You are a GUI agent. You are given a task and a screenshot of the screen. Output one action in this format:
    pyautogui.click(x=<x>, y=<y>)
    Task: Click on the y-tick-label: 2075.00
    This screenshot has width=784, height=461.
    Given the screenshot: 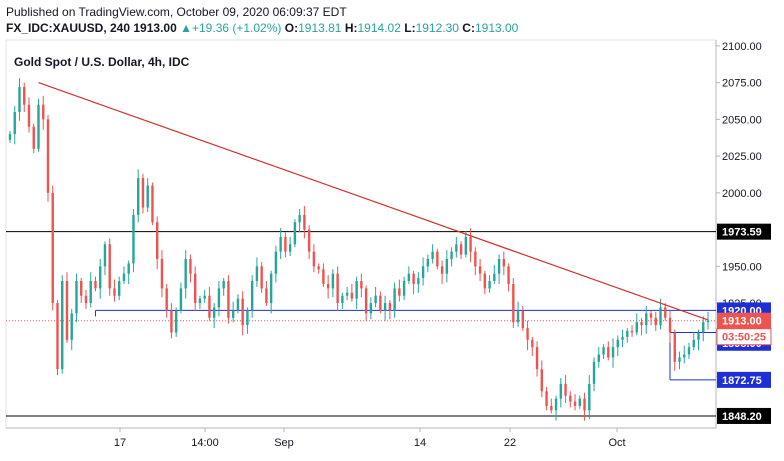 What is the action you would take?
    pyautogui.click(x=742, y=84)
    